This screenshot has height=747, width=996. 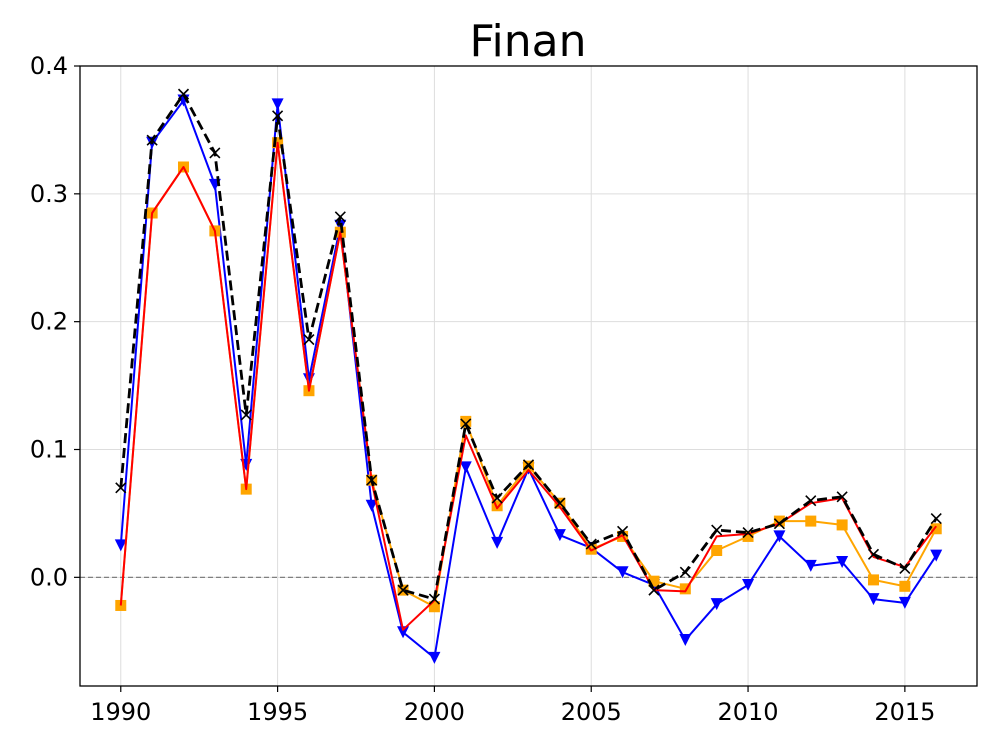 What do you see at coordinates (904, 712) in the screenshot?
I see `x-tick-label: 2015` at bounding box center [904, 712].